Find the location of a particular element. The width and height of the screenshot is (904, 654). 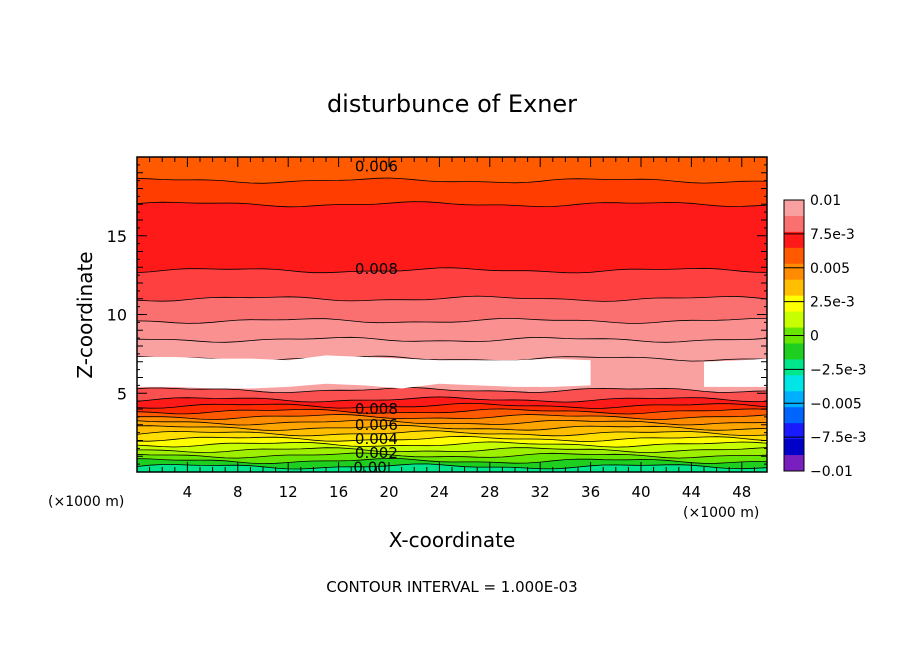

x-tick-label: 40 is located at coordinates (640, 492).